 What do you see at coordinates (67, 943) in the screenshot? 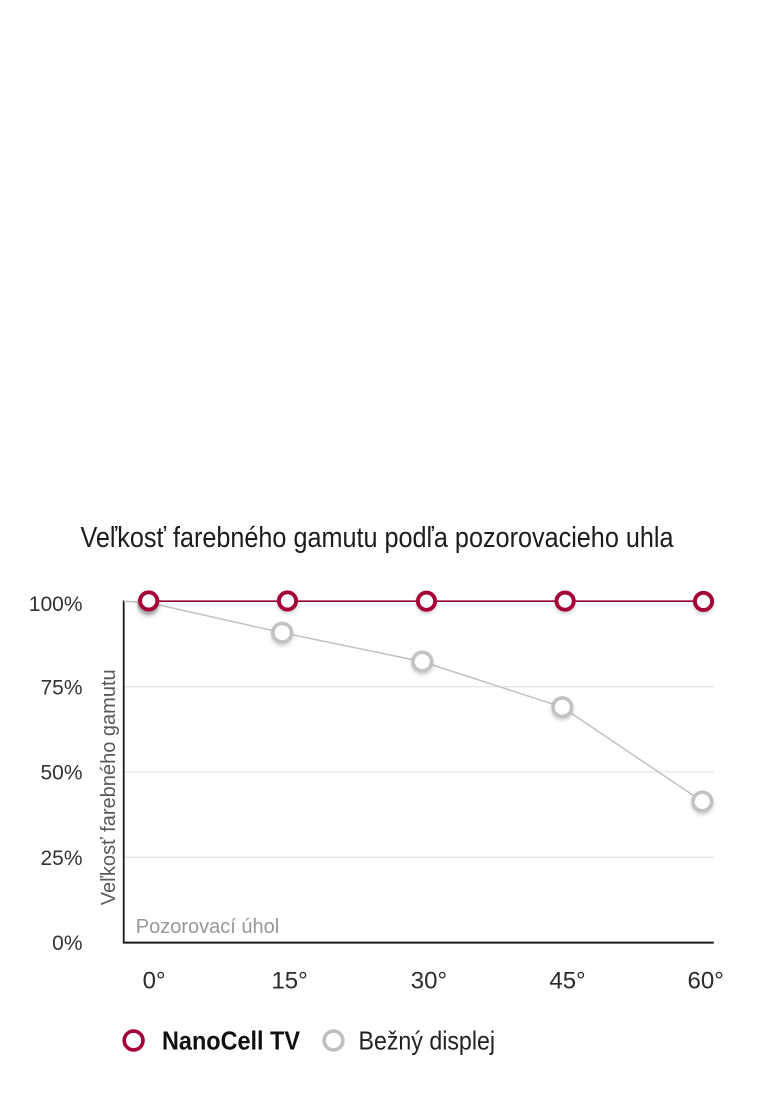
I see `svg-text: 0%` at bounding box center [67, 943].